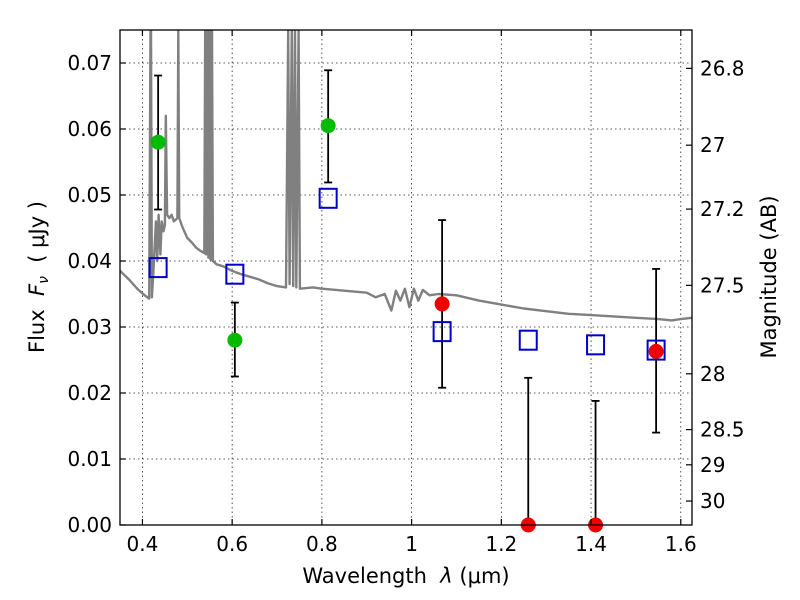  I want to click on y-tick-label: 0.02, so click(89, 393).